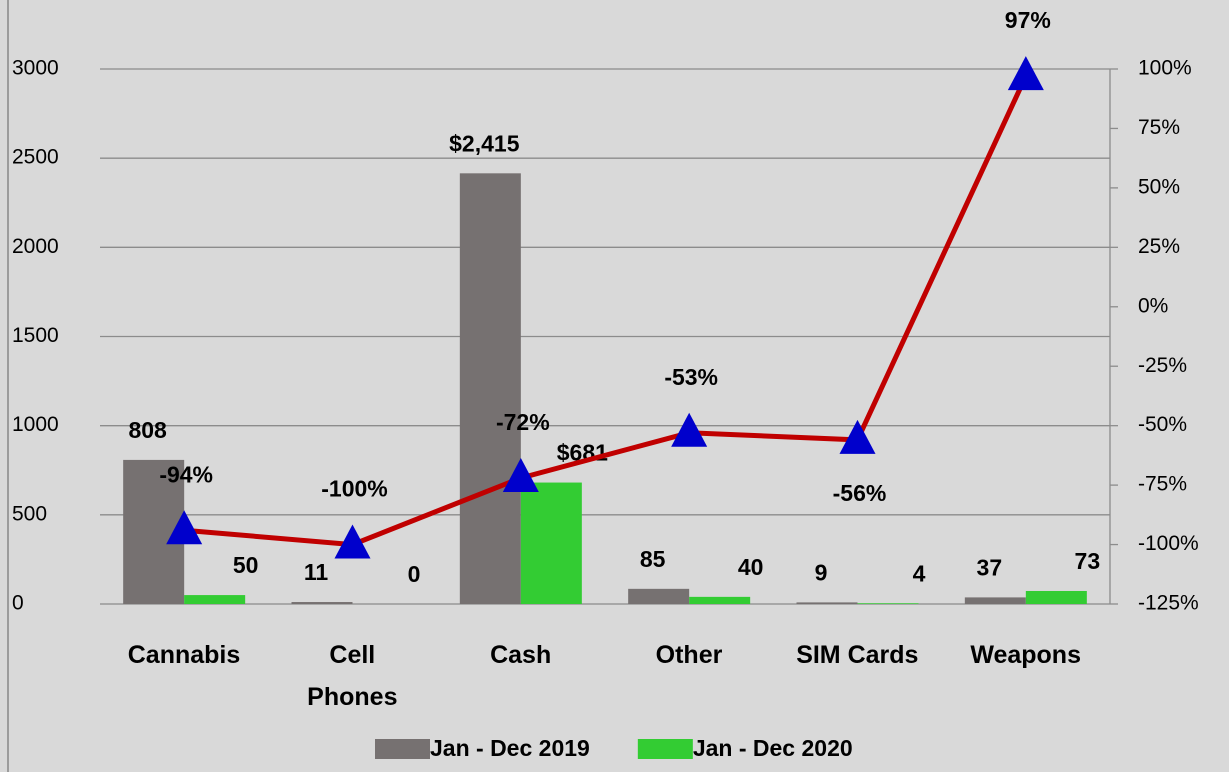 Image resolution: width=1229 pixels, height=772 pixels. Describe the element at coordinates (29, 513) in the screenshot. I see `y-tick-label: 500` at that location.